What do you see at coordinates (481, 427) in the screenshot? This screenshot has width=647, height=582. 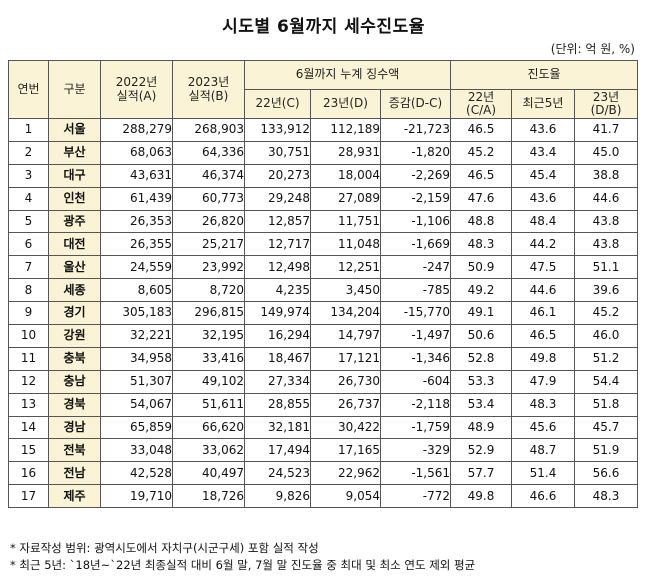 I see `cell-progress-22: 48.9` at bounding box center [481, 427].